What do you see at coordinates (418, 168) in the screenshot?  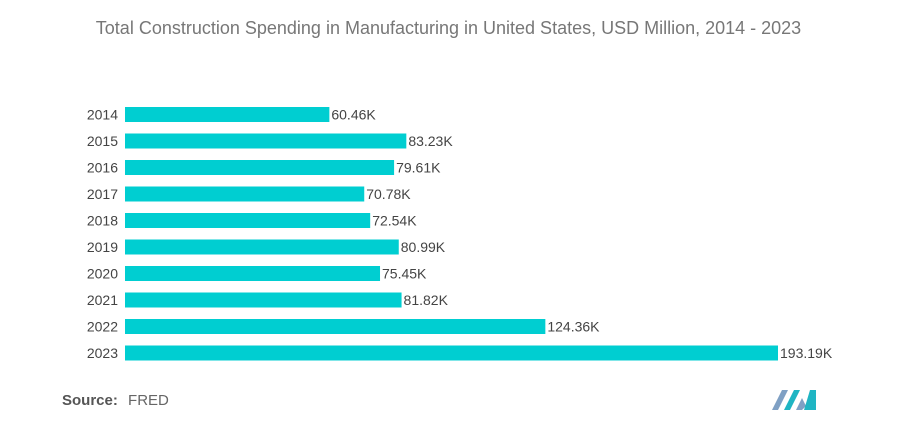 I see `data-label-2016: 79.61K` at bounding box center [418, 168].